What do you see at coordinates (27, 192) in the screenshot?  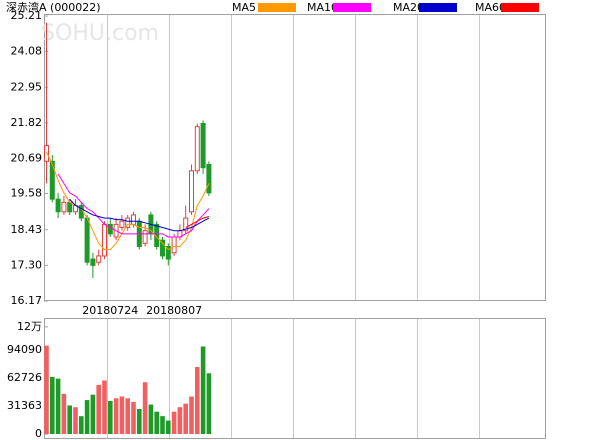 I see `y-tick-label: 19.58` at bounding box center [27, 192].